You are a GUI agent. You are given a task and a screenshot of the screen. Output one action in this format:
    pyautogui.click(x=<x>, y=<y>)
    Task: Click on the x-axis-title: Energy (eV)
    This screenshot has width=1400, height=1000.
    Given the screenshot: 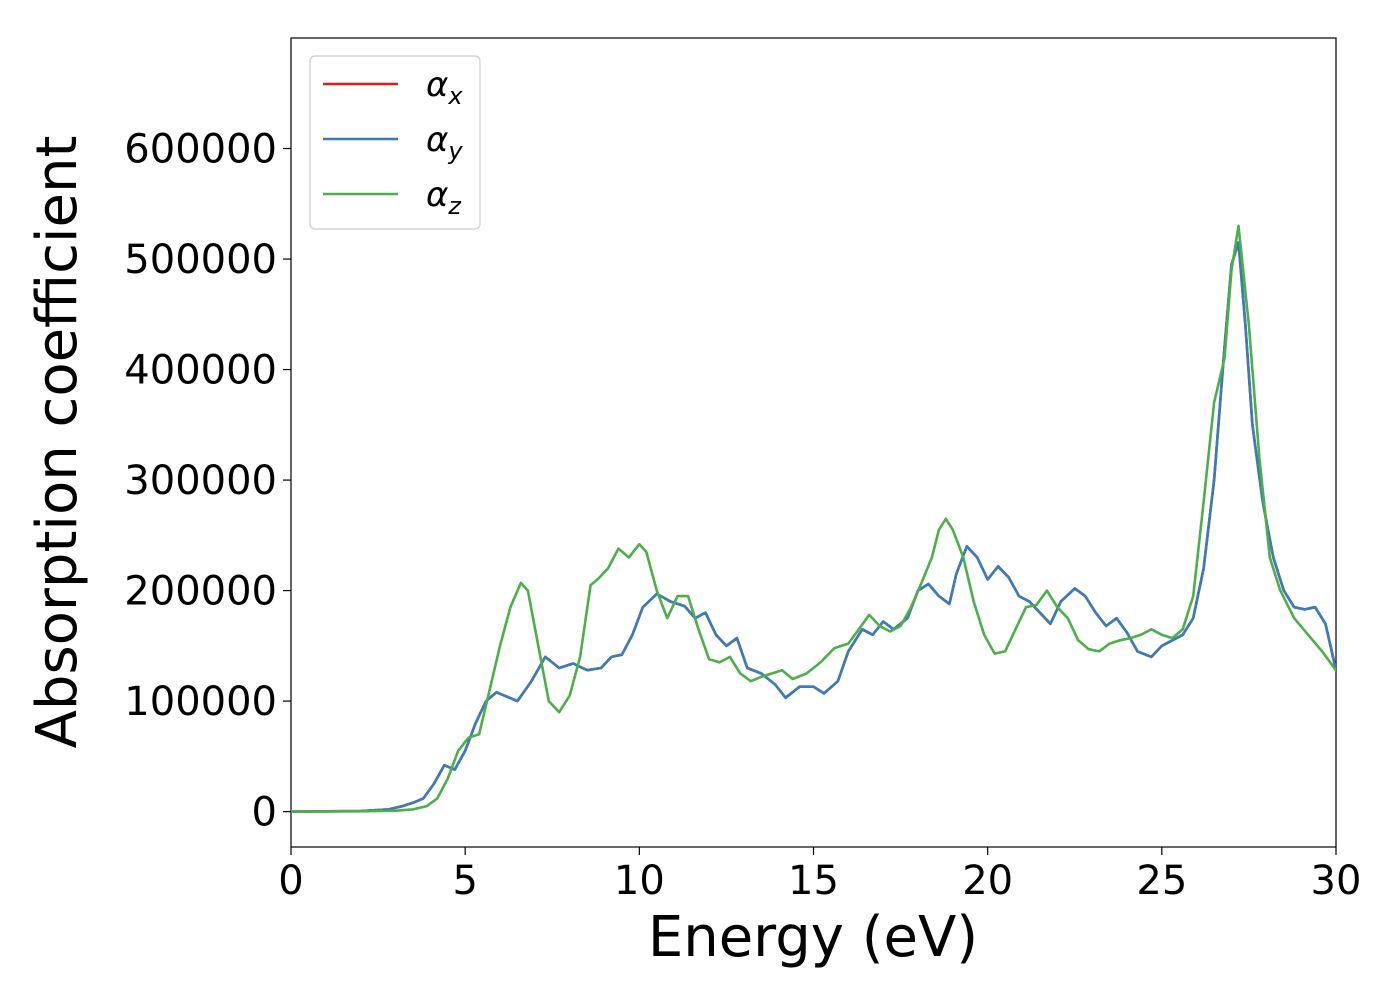 What is the action you would take?
    pyautogui.click(x=813, y=937)
    